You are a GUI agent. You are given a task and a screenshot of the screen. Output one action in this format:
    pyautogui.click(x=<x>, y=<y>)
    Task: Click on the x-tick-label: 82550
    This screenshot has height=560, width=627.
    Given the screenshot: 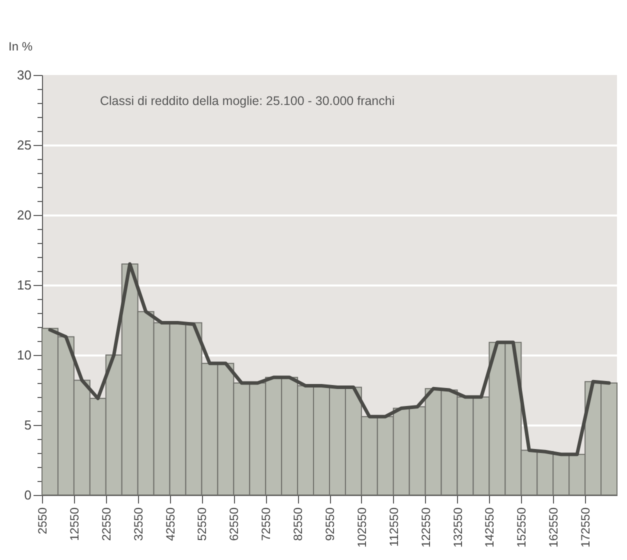 What is the action you would take?
    pyautogui.click(x=298, y=524)
    